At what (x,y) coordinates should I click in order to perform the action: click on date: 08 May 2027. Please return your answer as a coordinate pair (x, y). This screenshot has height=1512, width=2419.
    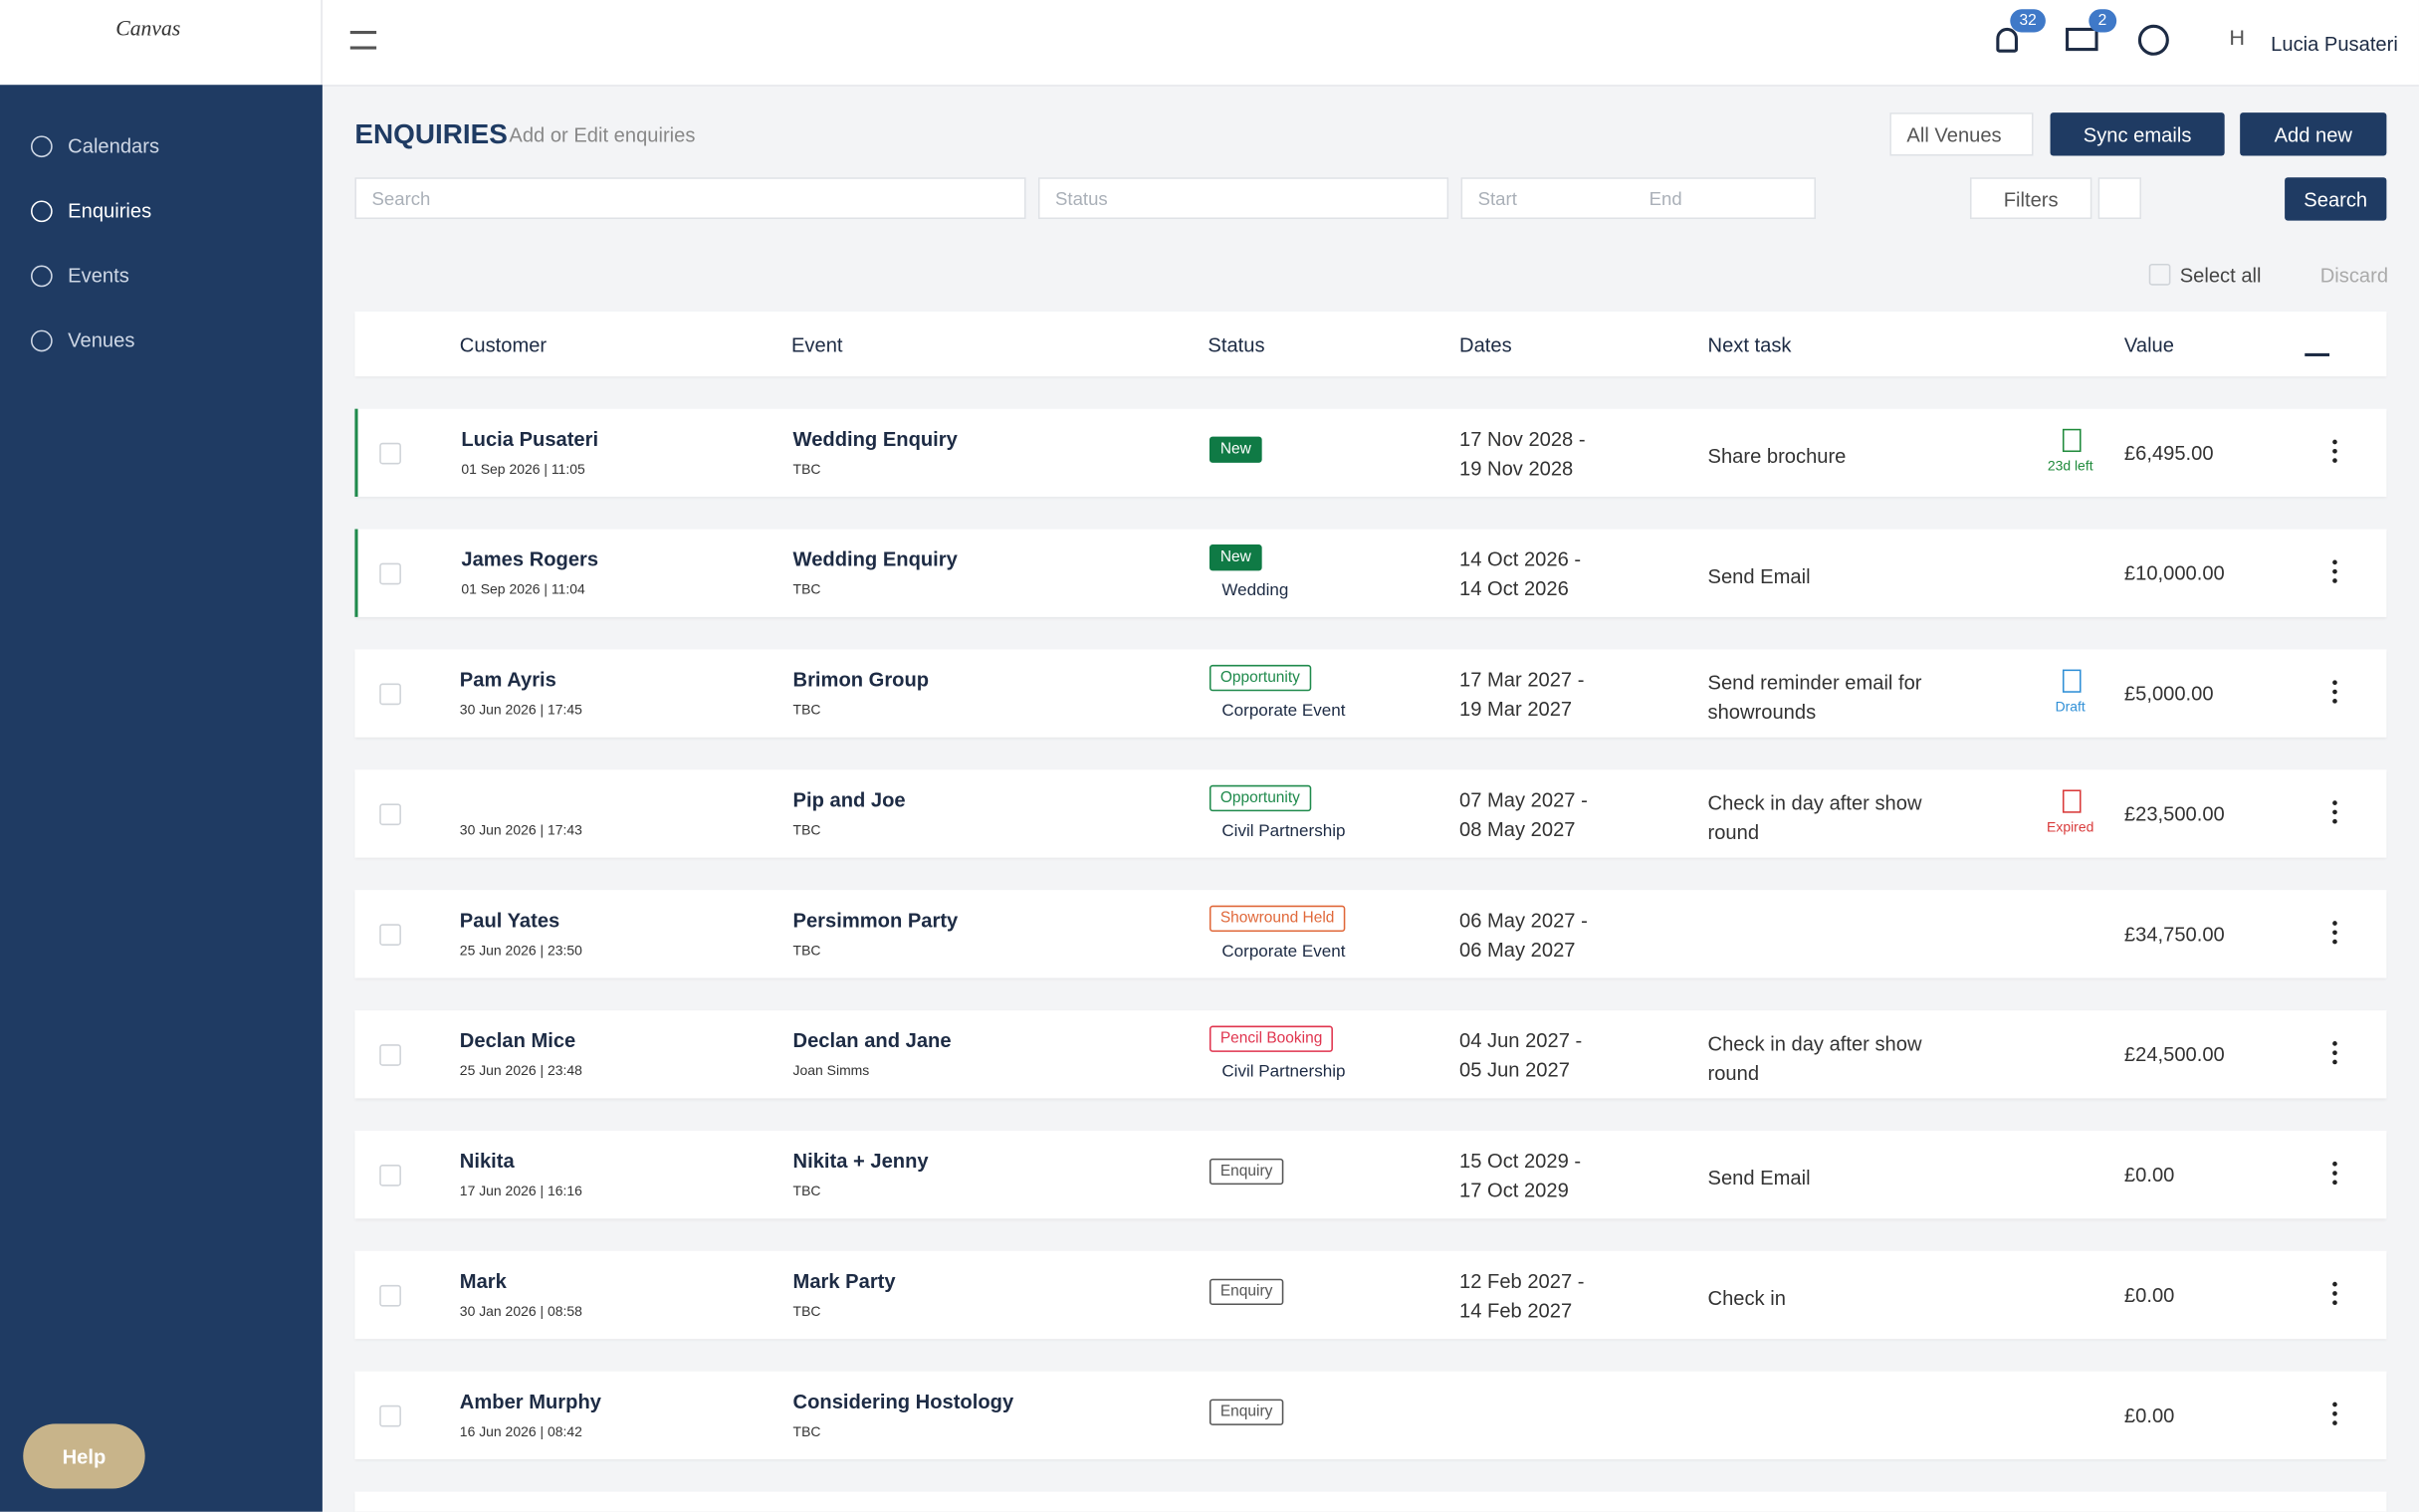
    Looking at the image, I should click on (1517, 829).